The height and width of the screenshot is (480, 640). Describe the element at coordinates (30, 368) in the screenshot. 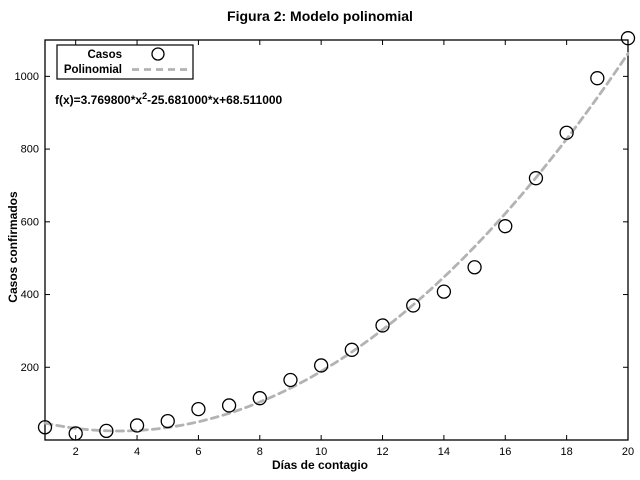

I see `y-tick-label: 200` at that location.